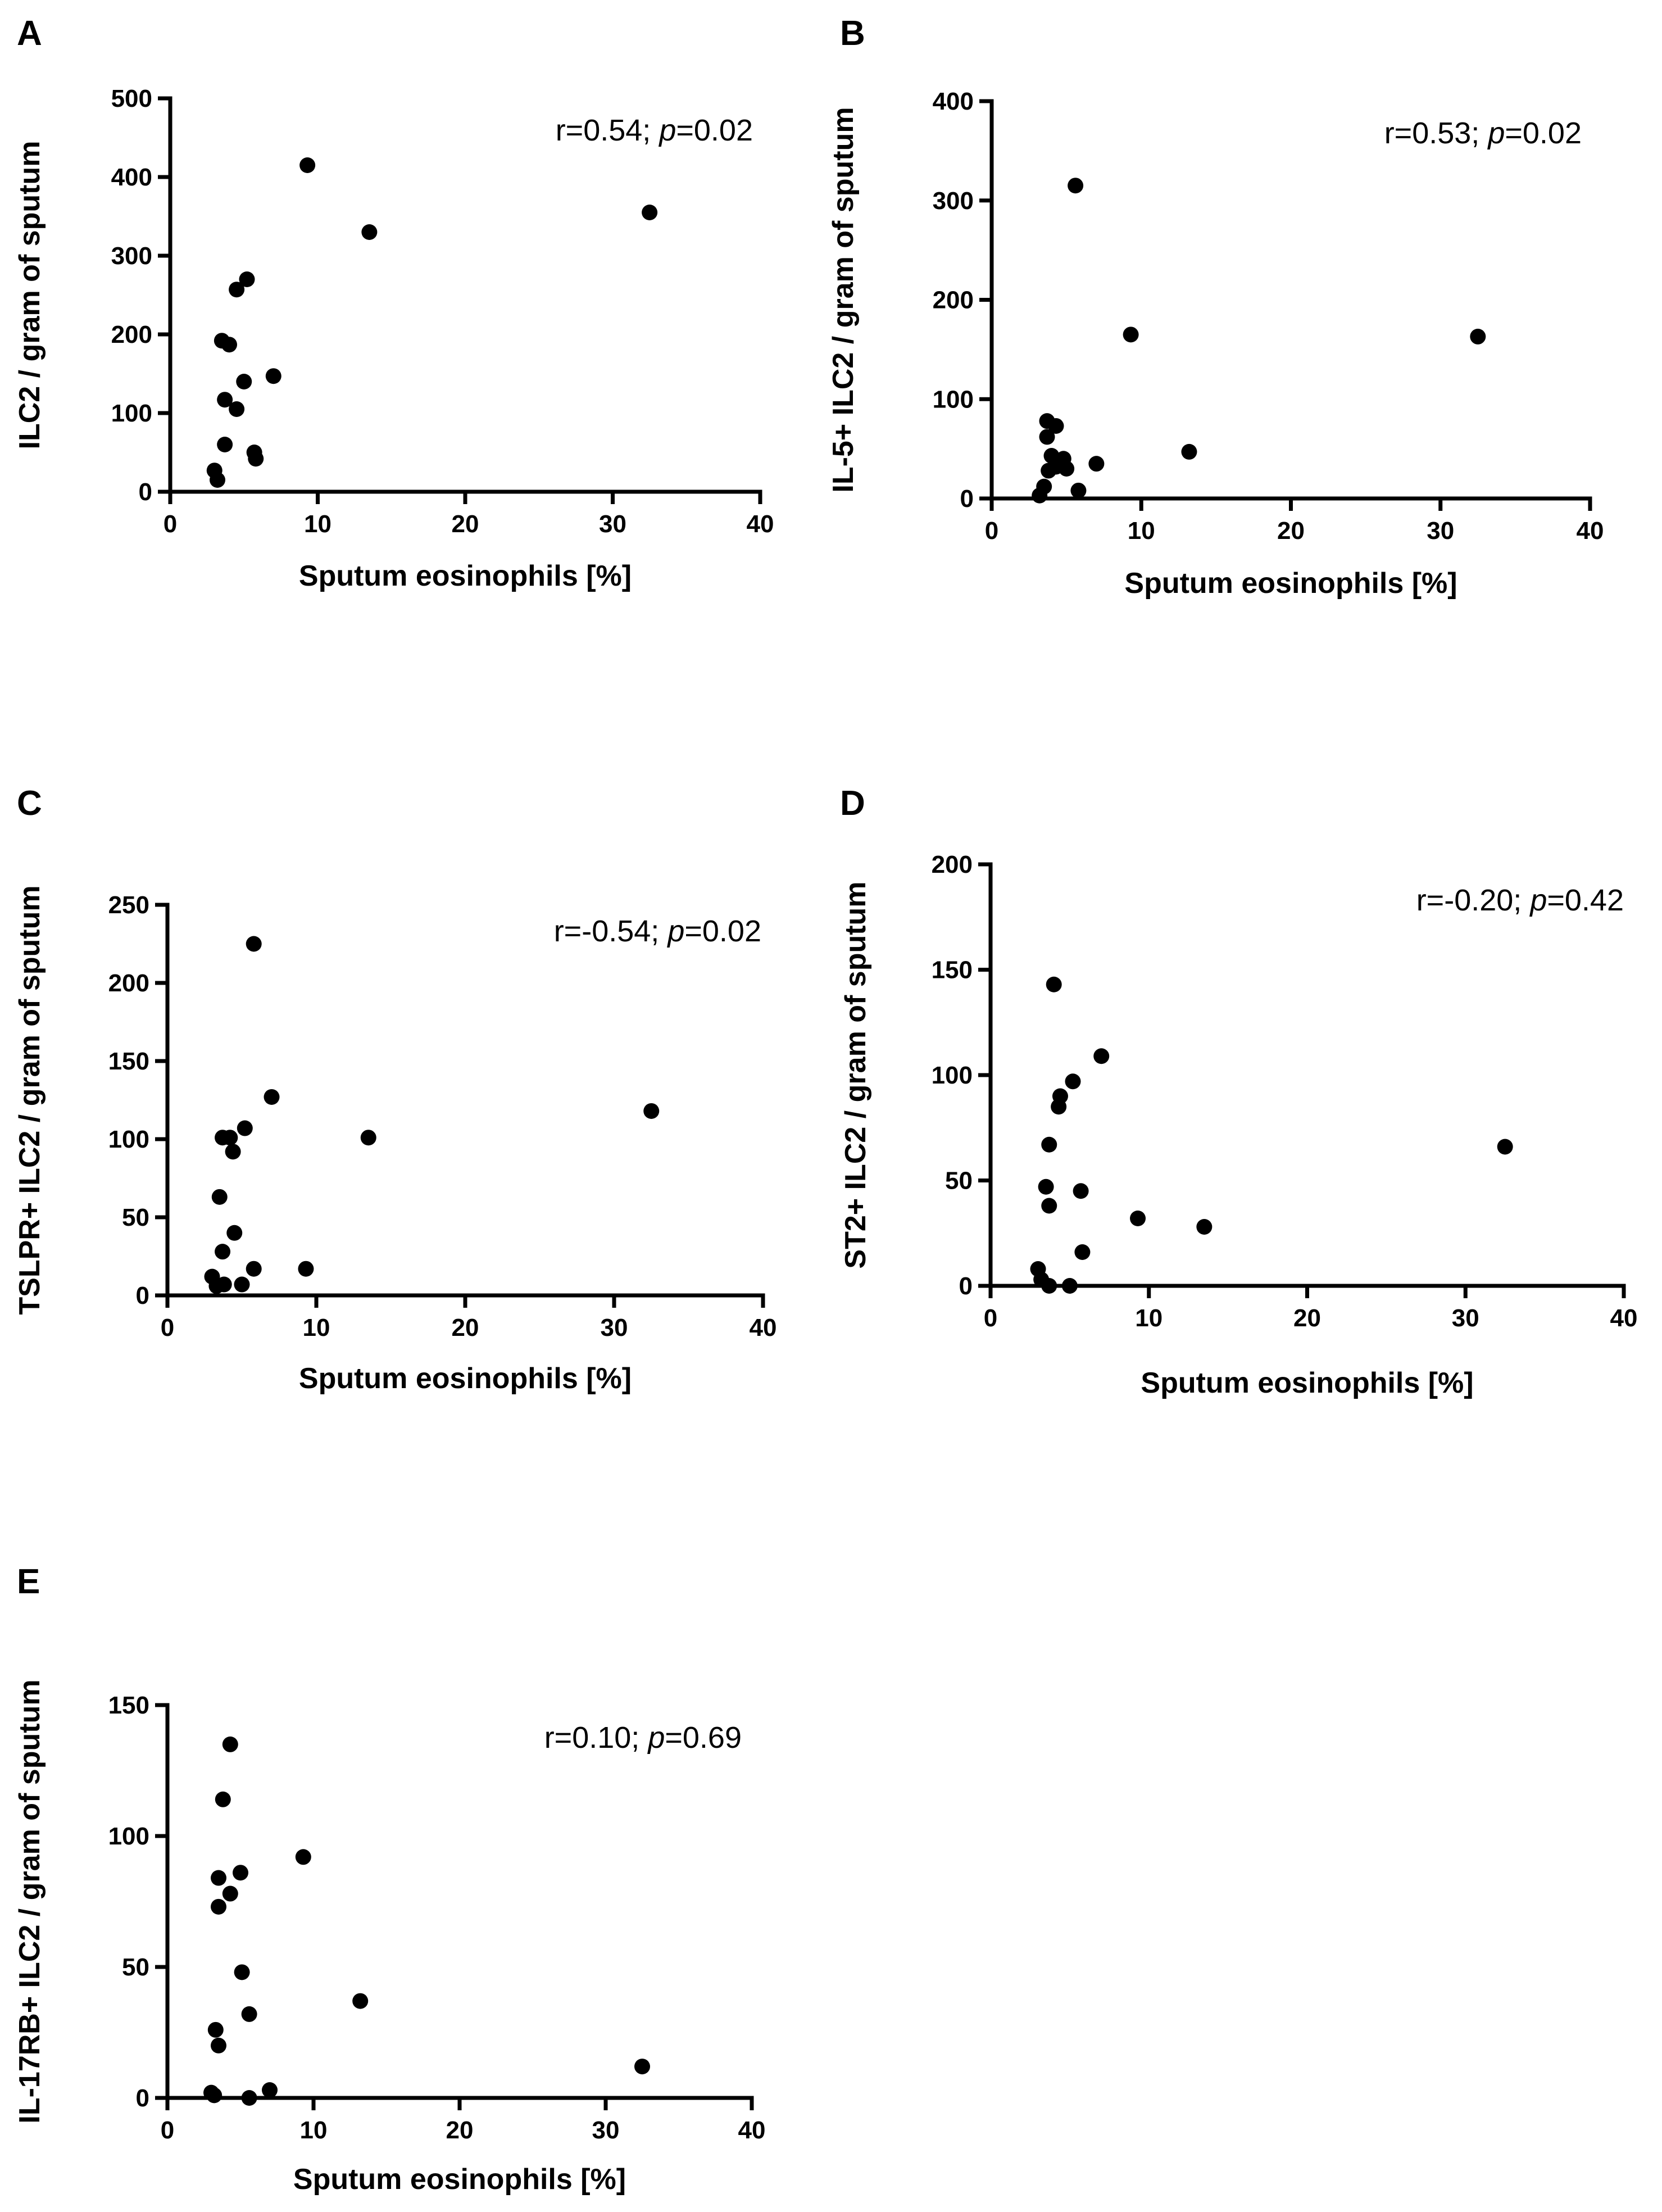  What do you see at coordinates (611, 931) in the screenshot?
I see `correlation-r-text: r=-0.54;` at bounding box center [611, 931].